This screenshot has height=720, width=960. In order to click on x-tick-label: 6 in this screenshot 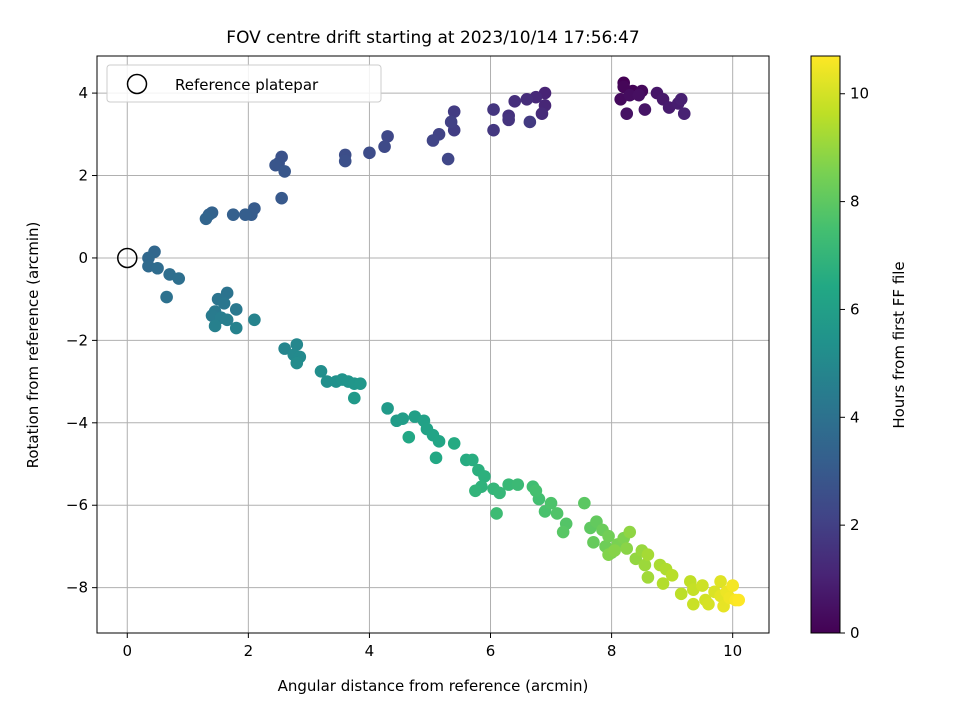, I will do `click(491, 651)`.